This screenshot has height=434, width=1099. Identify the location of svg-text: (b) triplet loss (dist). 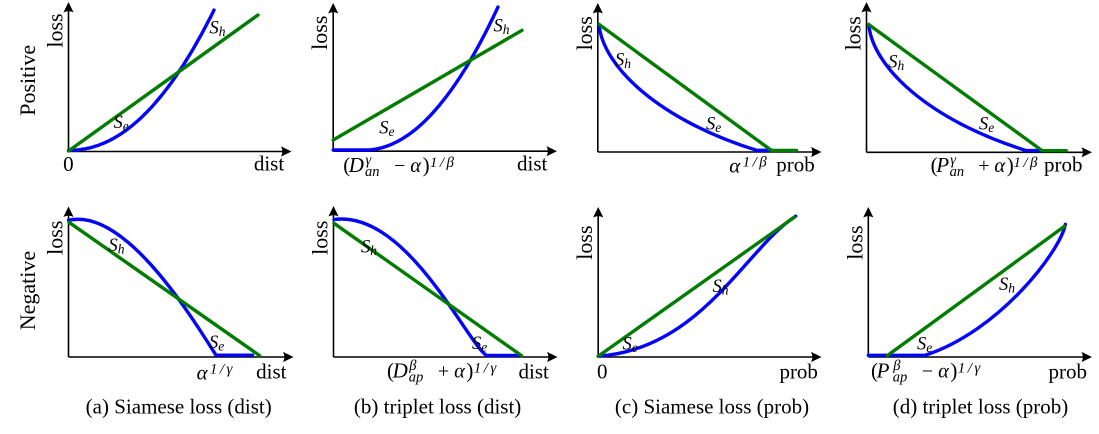
(437, 407).